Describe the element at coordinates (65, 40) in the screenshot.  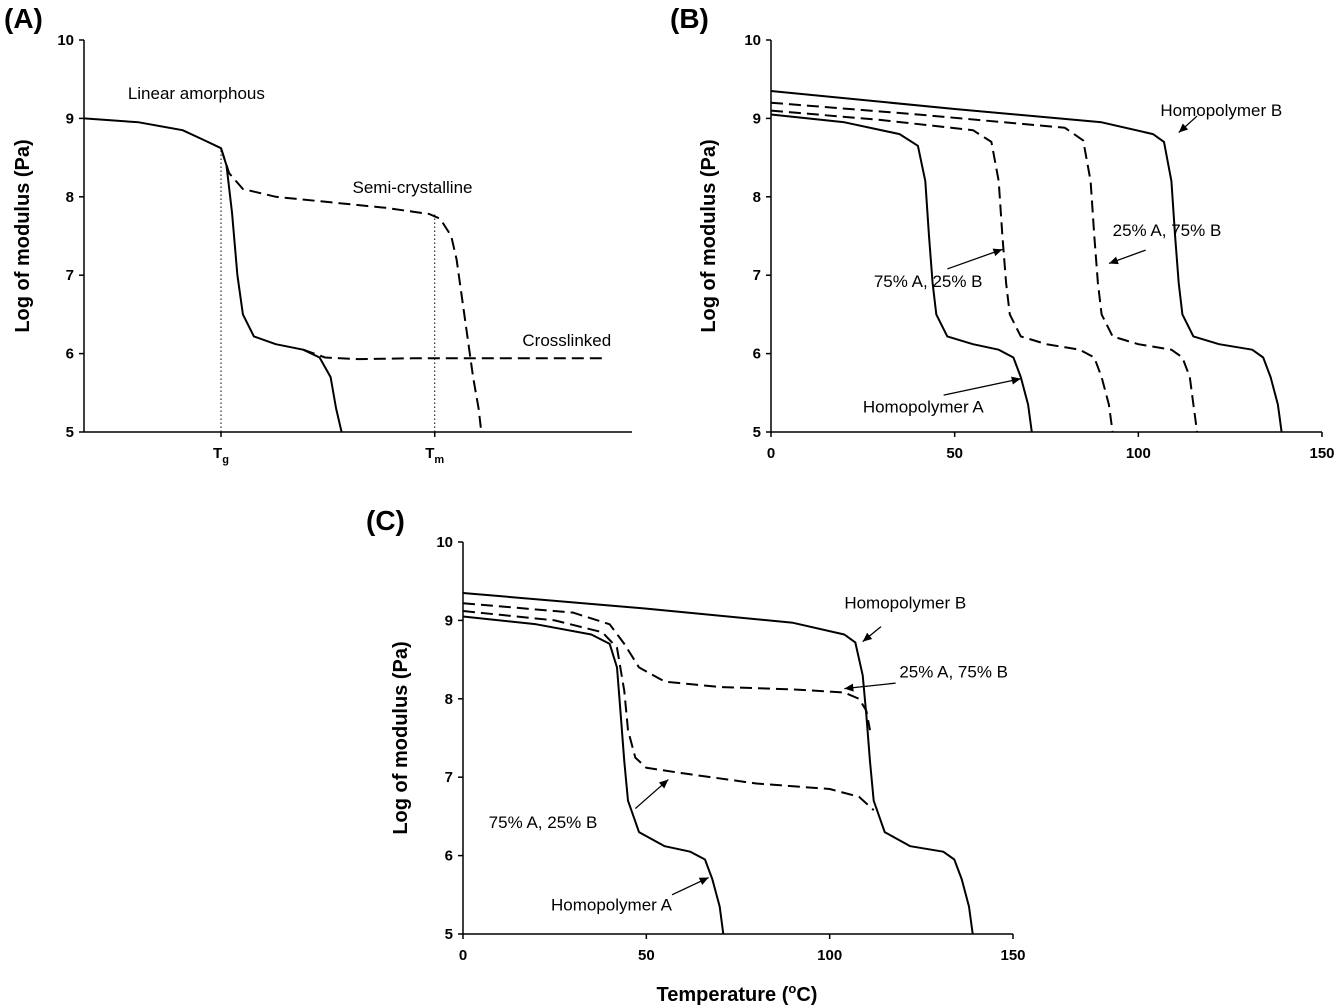
I see `y-tick-label-a: 10` at that location.